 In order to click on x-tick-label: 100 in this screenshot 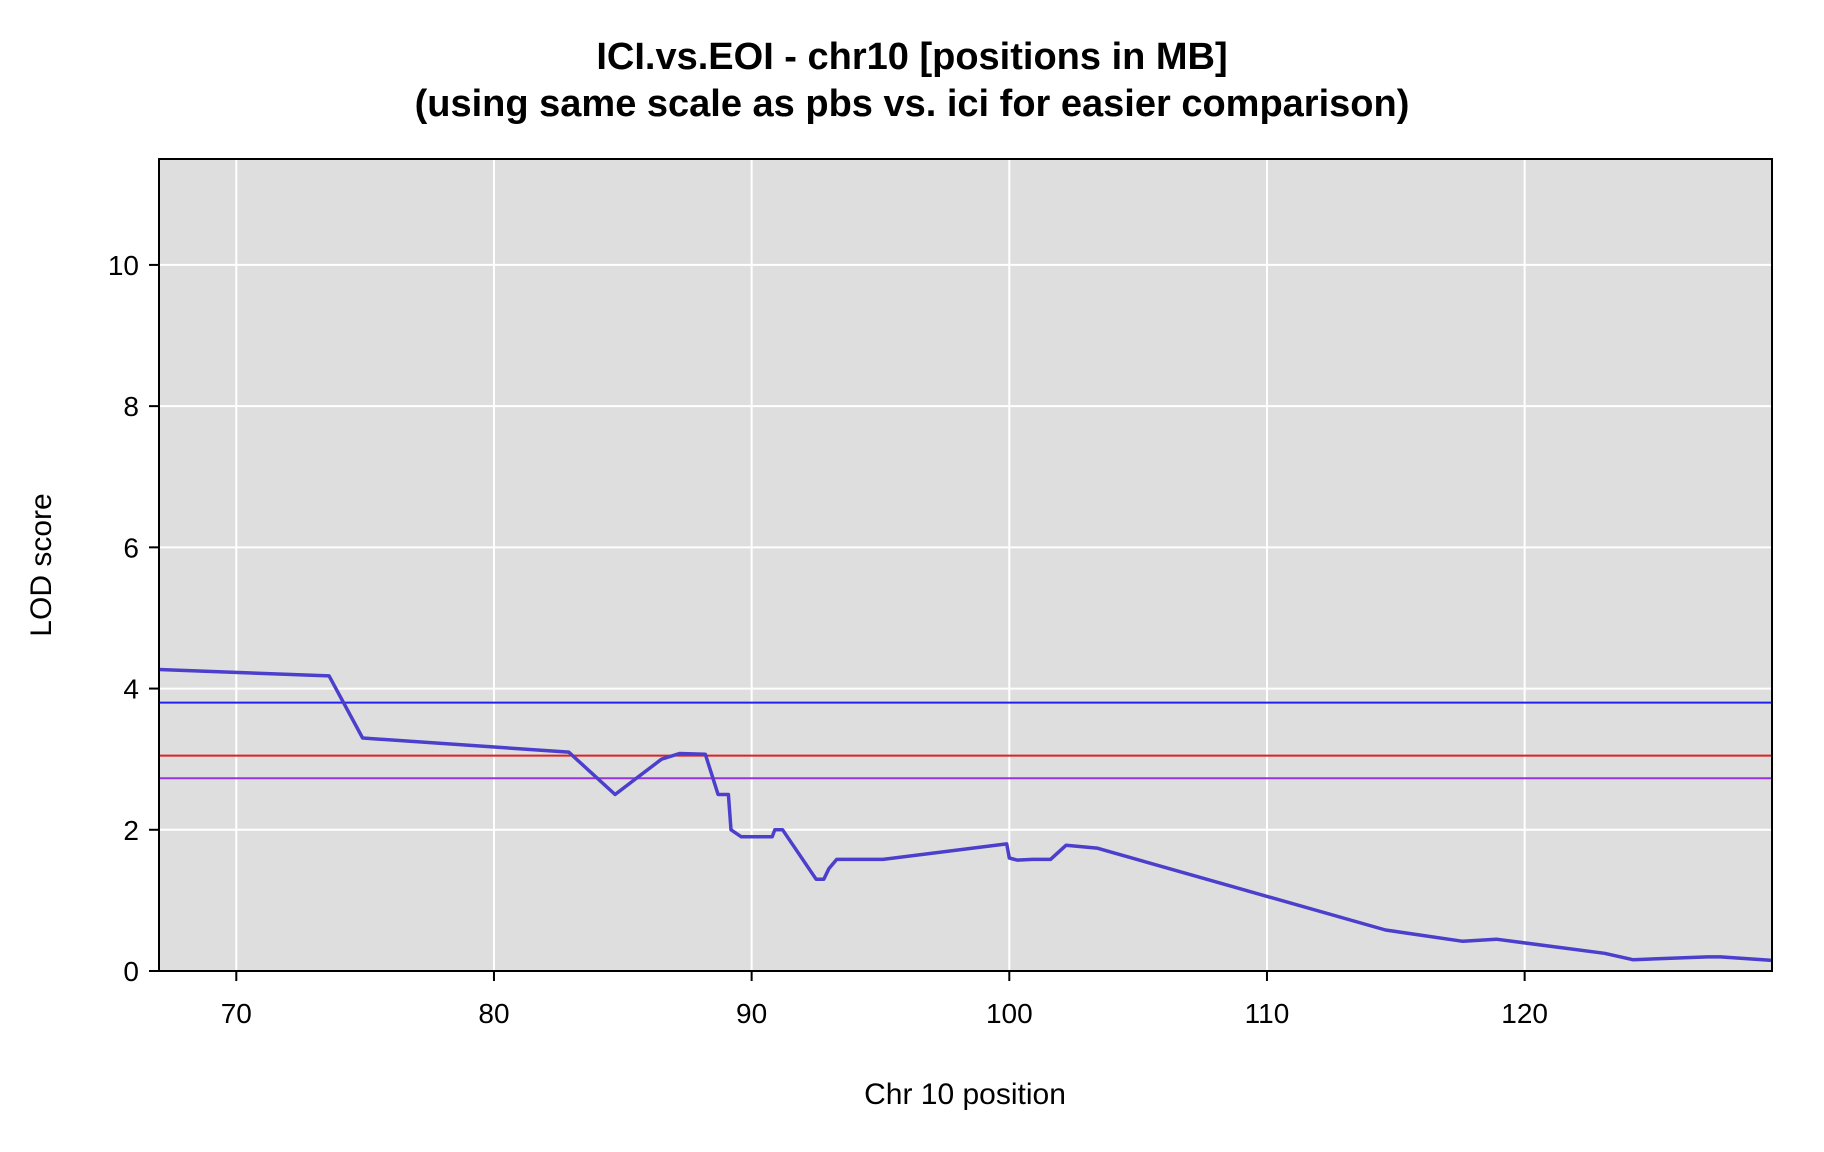, I will do `click(1009, 1013)`.